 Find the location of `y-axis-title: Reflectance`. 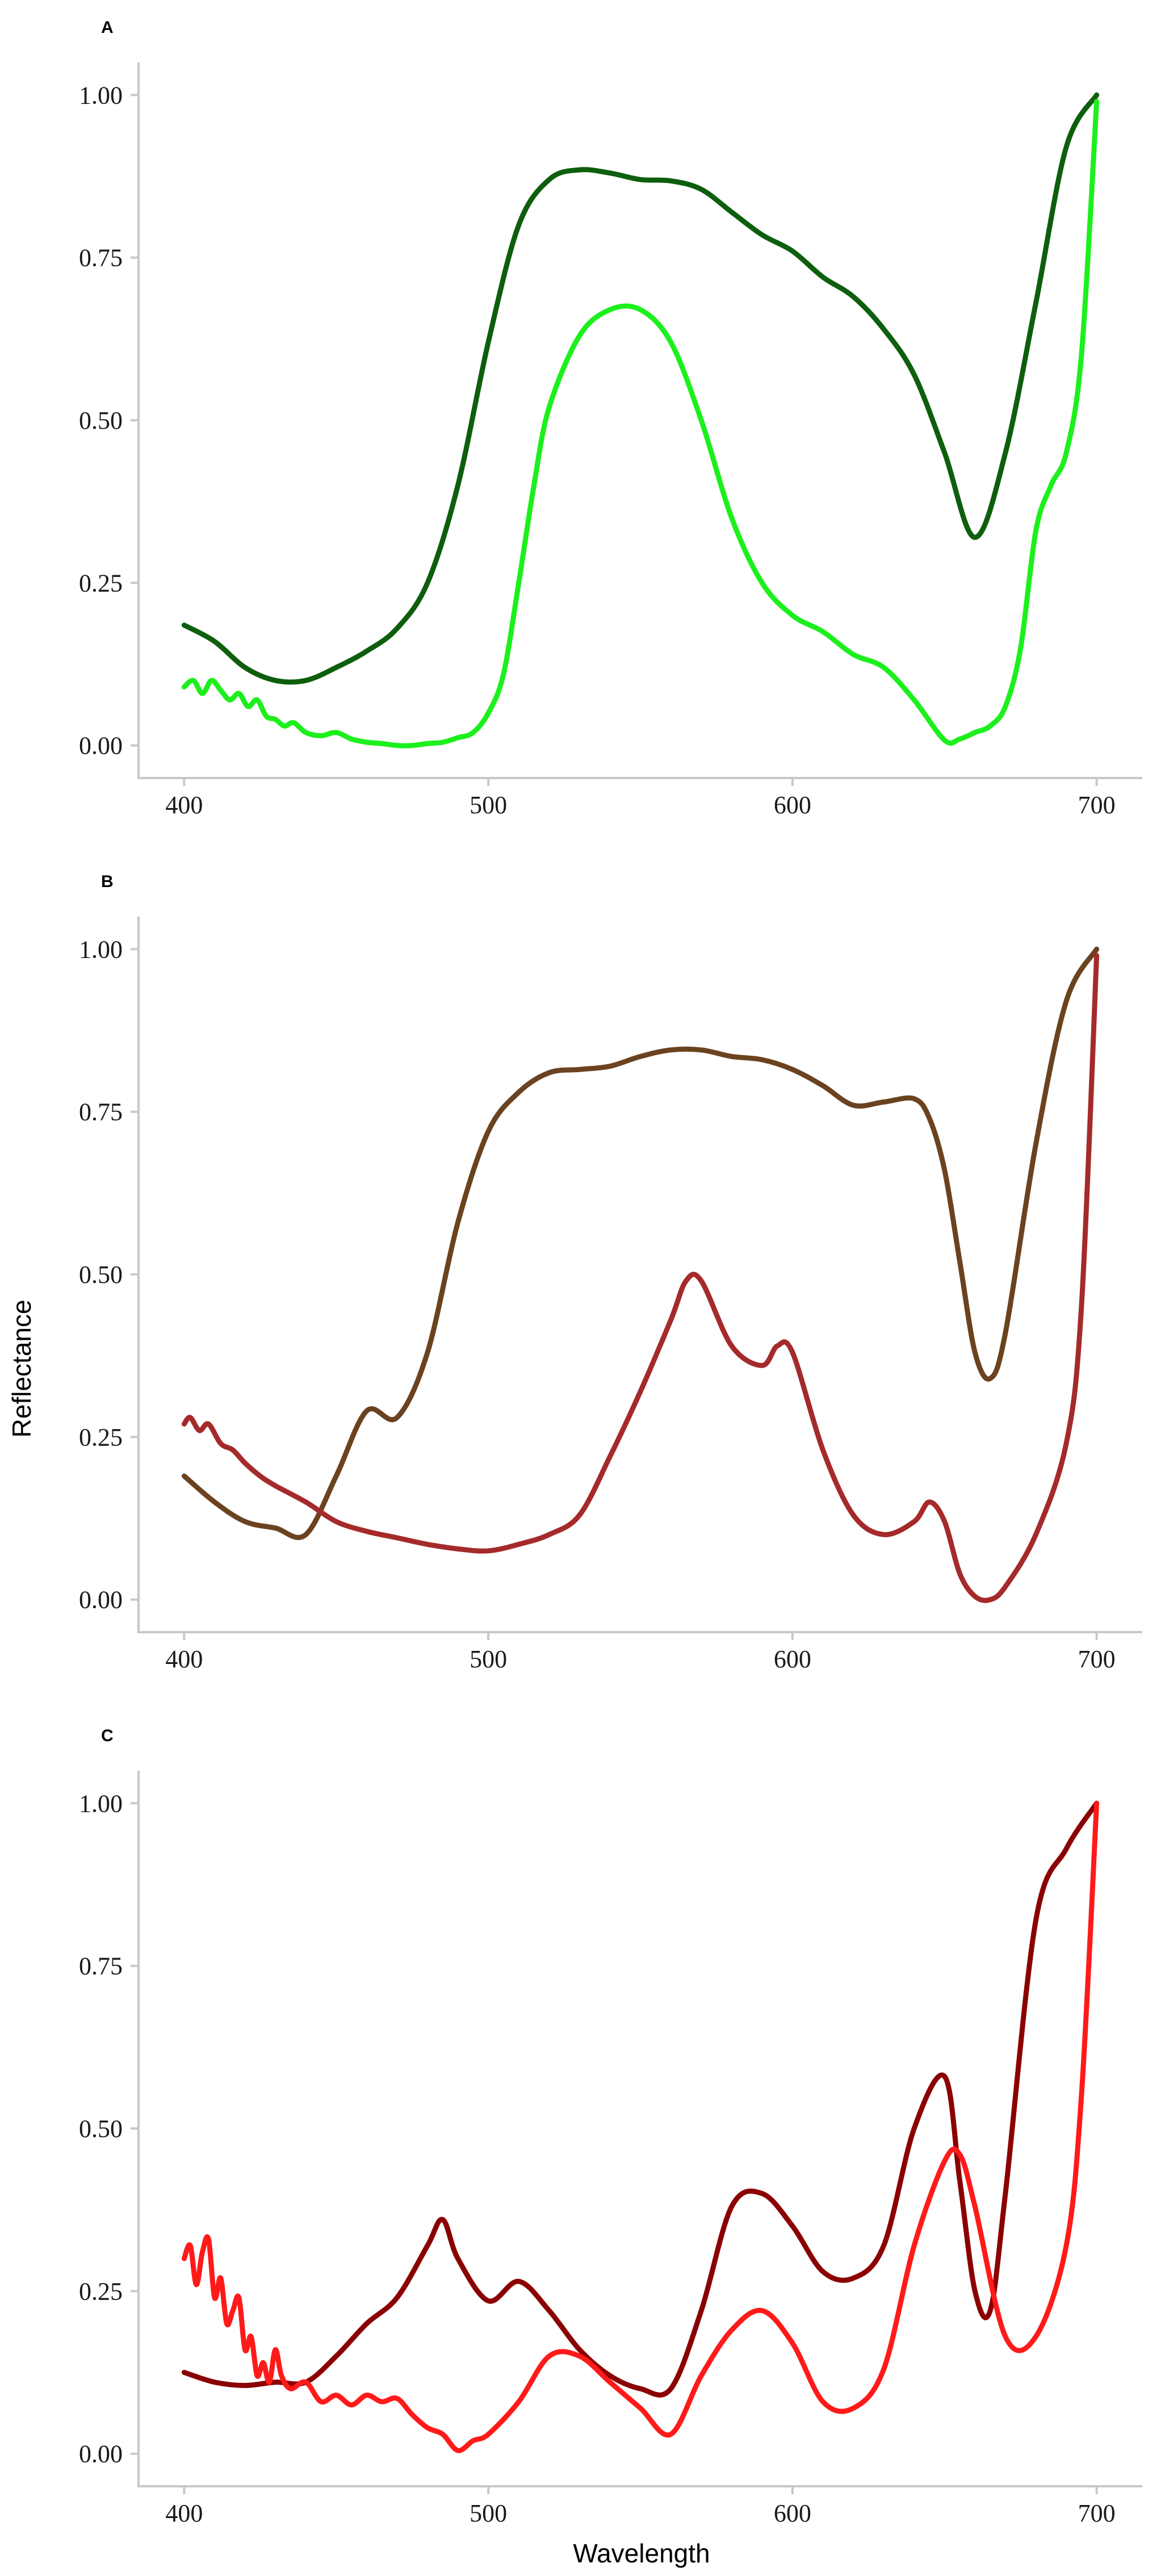

y-axis-title: Reflectance is located at coordinates (21, 1369).